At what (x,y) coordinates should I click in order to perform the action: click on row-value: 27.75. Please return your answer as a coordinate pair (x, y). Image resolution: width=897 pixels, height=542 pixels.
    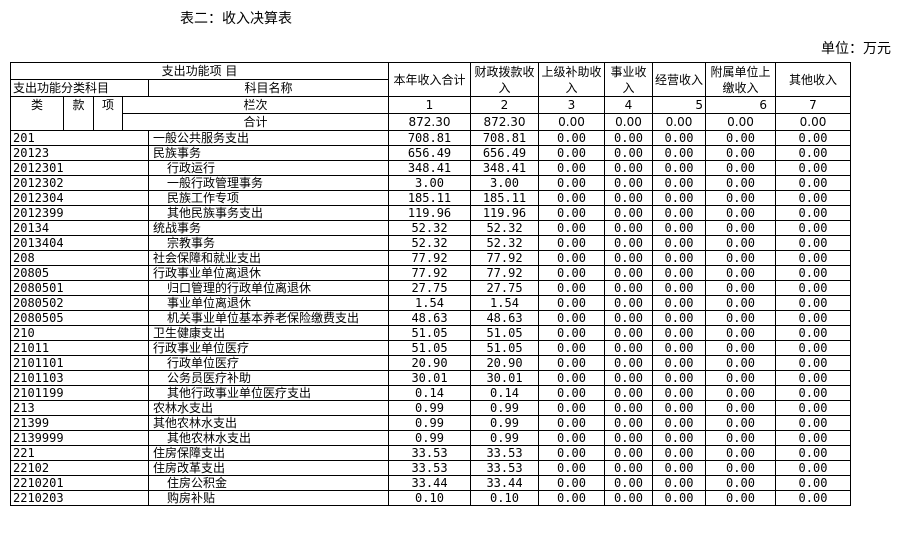
    Looking at the image, I should click on (504, 288).